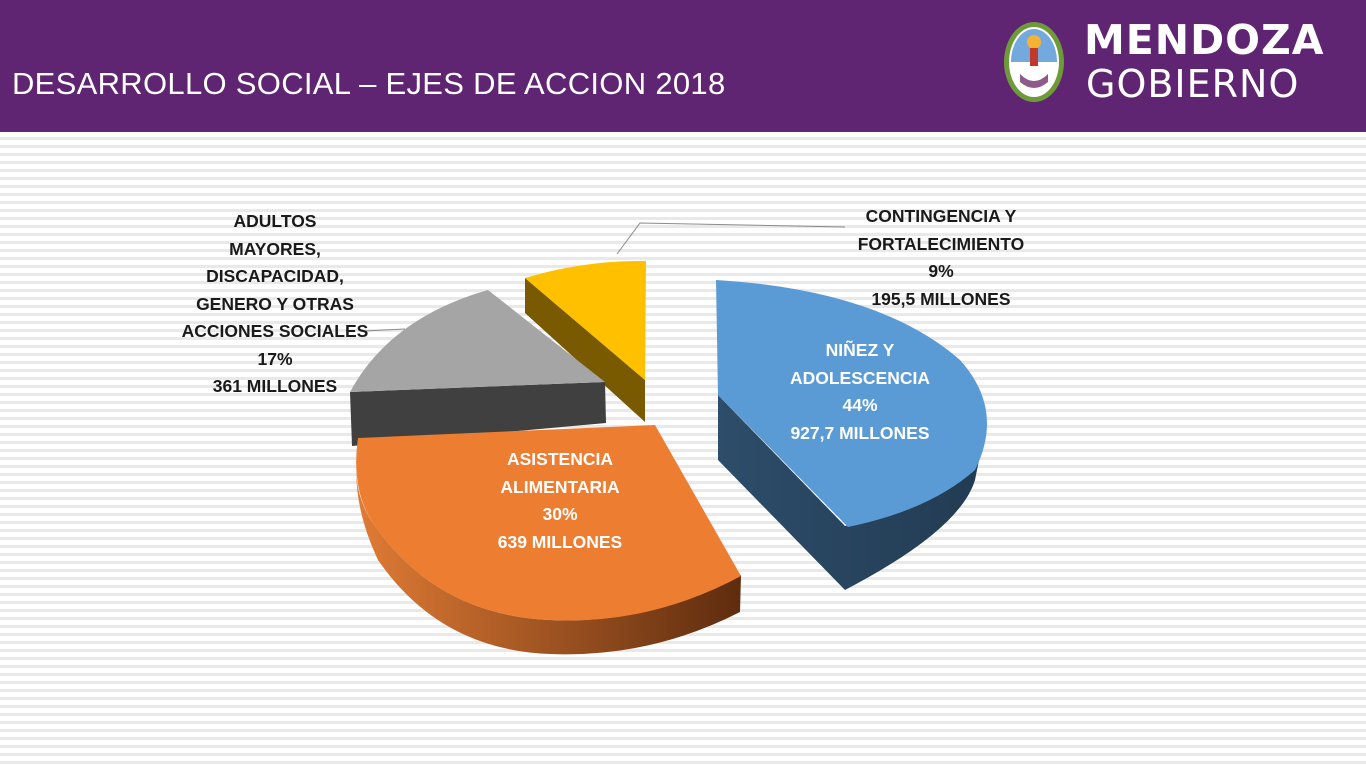  Describe the element at coordinates (1204, 40) in the screenshot. I see `logo-text-mendoza: MENDOZA` at that location.